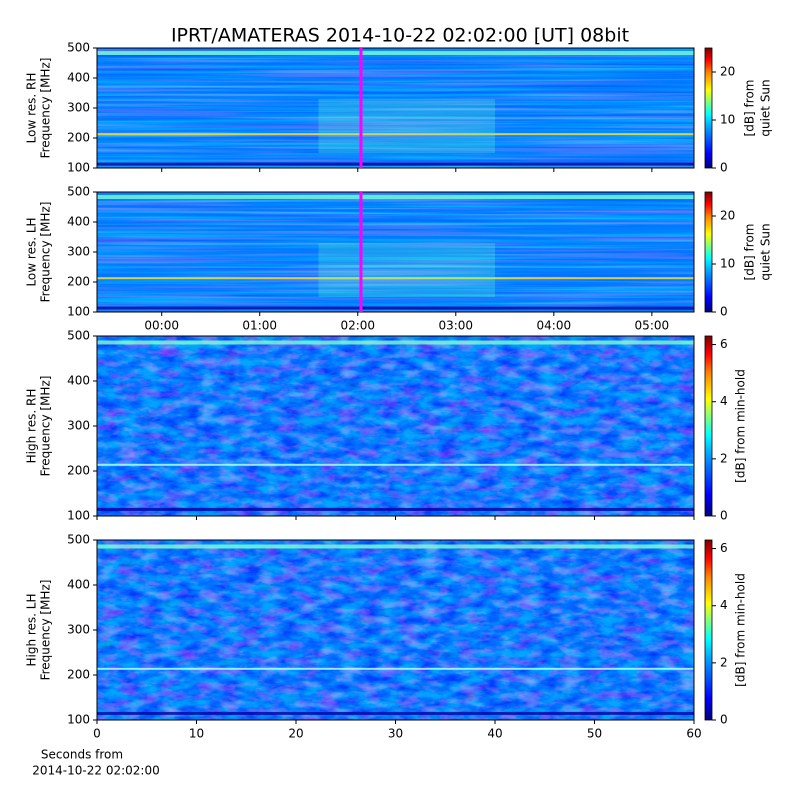 The height and width of the screenshot is (800, 800). What do you see at coordinates (295, 734) in the screenshot?
I see `x-tick-label: 20` at bounding box center [295, 734].